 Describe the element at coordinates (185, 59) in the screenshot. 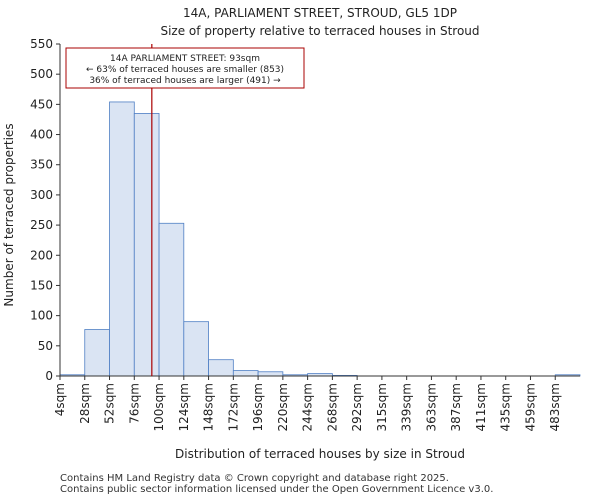

I see `annotation-line1: 14A PARLIAMENT STREET: 93sqm` at that location.